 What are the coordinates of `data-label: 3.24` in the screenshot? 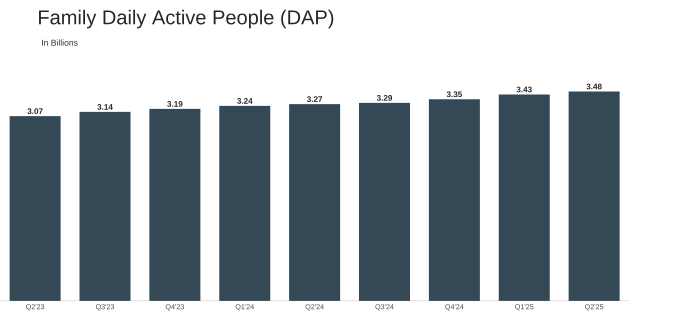 It's located at (245, 101).